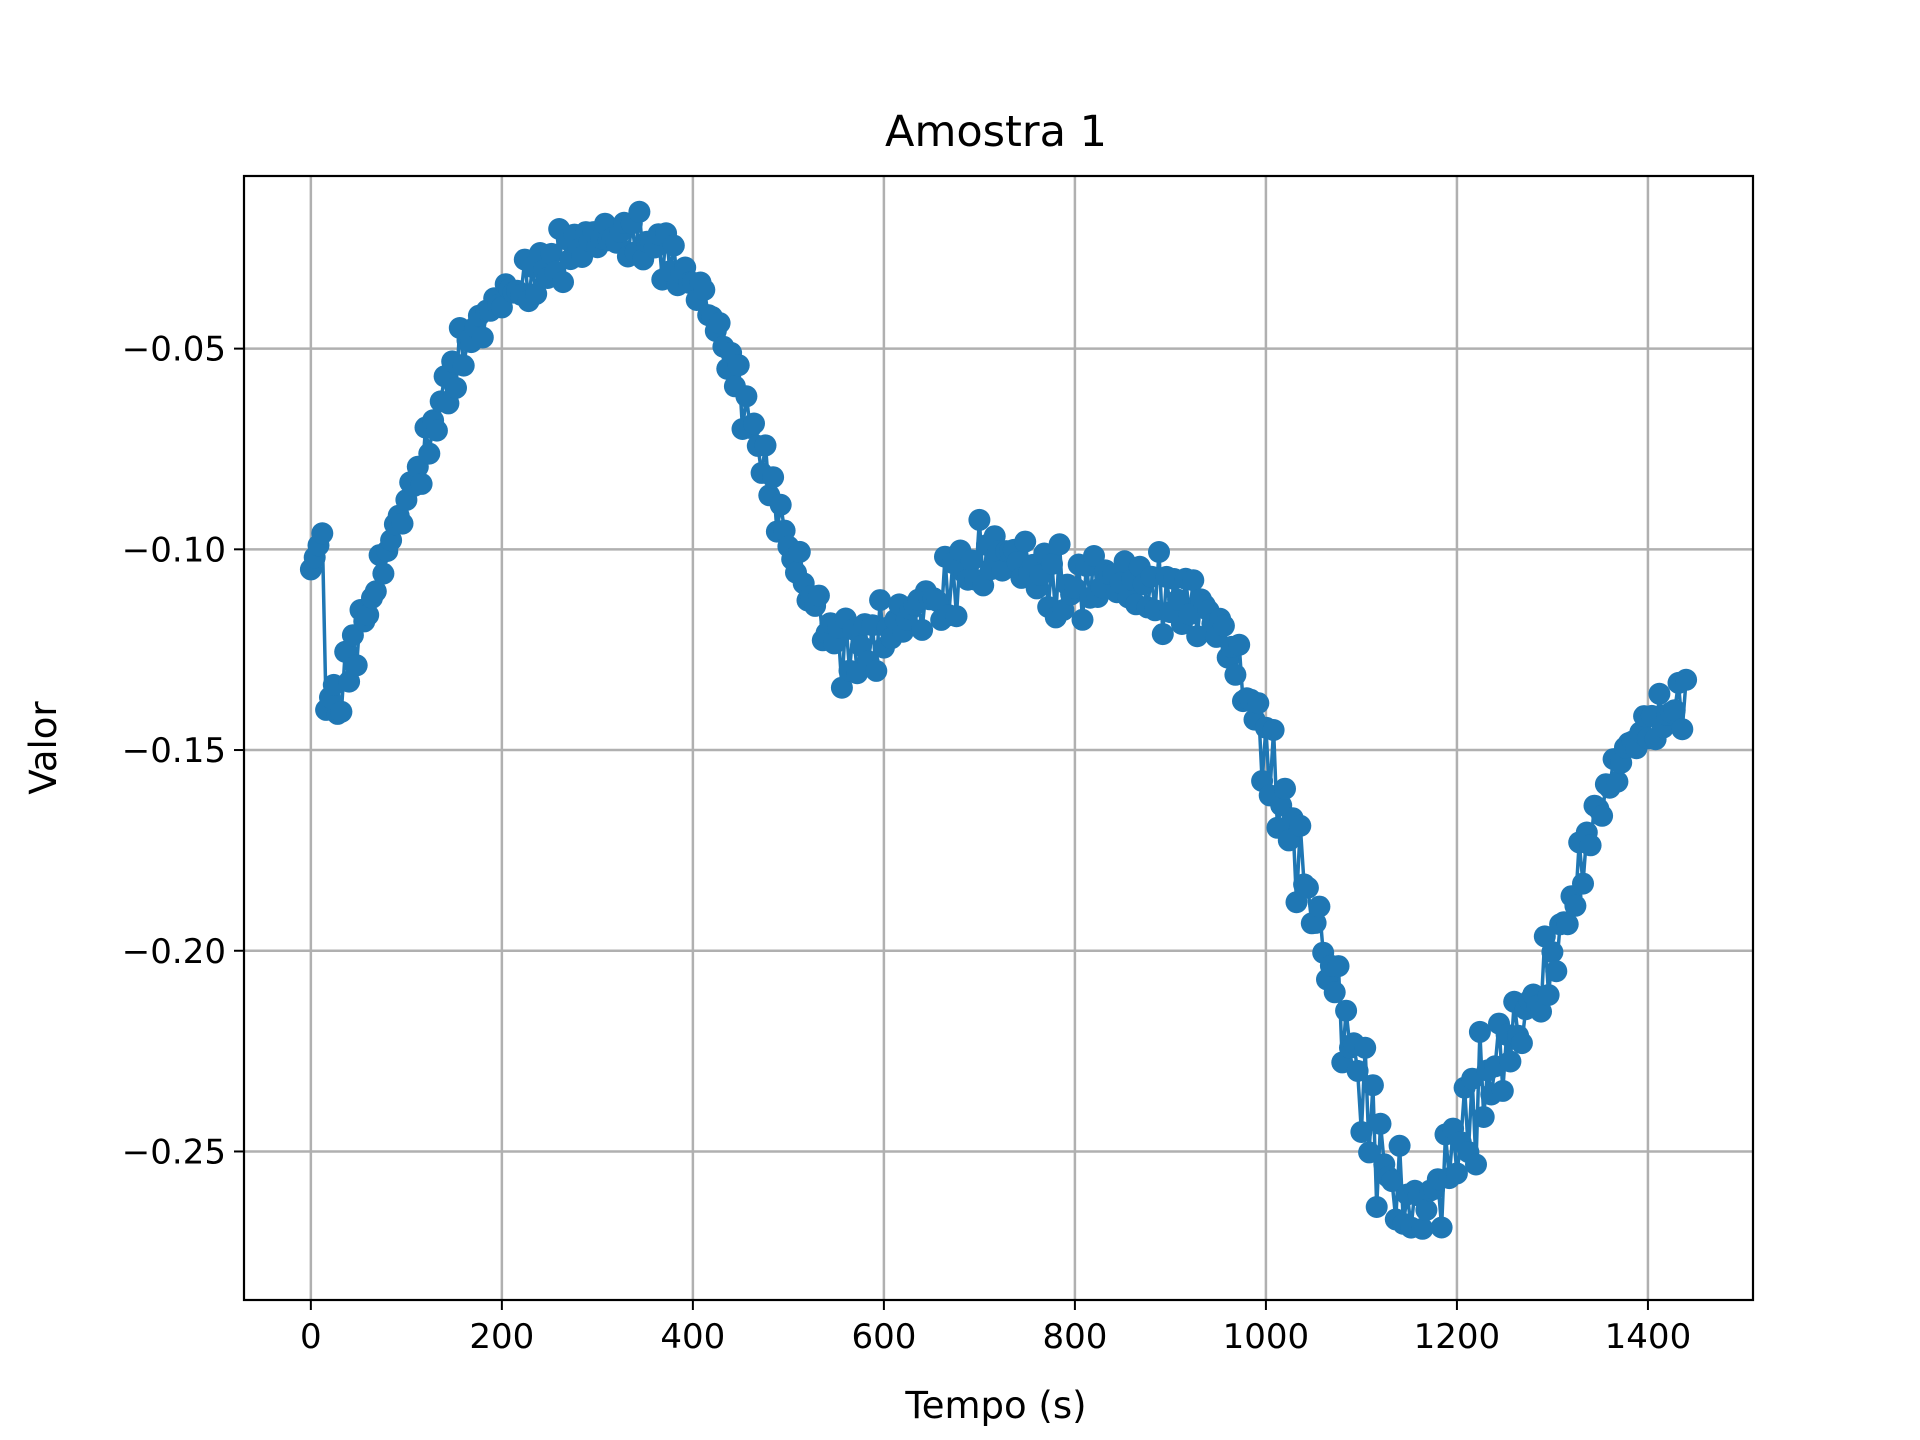 The height and width of the screenshot is (1440, 1920). What do you see at coordinates (174, 350) in the screenshot?
I see `y-tick-label: −0.05` at bounding box center [174, 350].